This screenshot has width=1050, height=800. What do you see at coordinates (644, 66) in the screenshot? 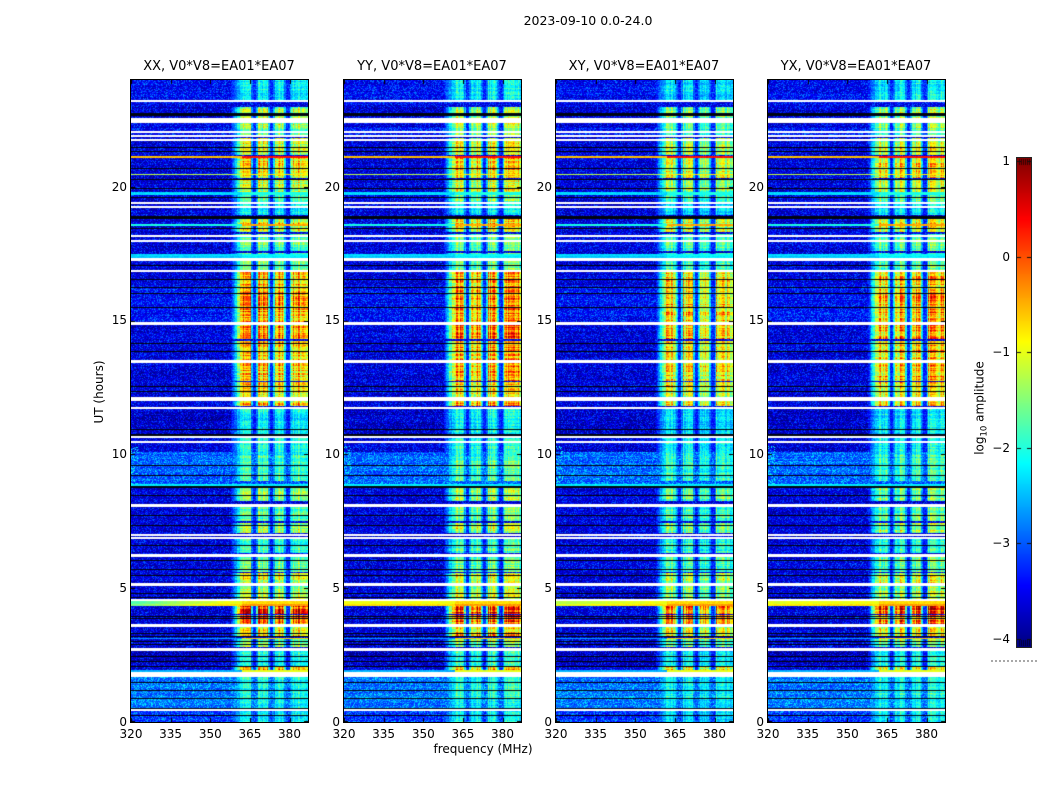
I see `panel-title-xy: XY, V0*V8=EA01*EA07` at bounding box center [644, 66].